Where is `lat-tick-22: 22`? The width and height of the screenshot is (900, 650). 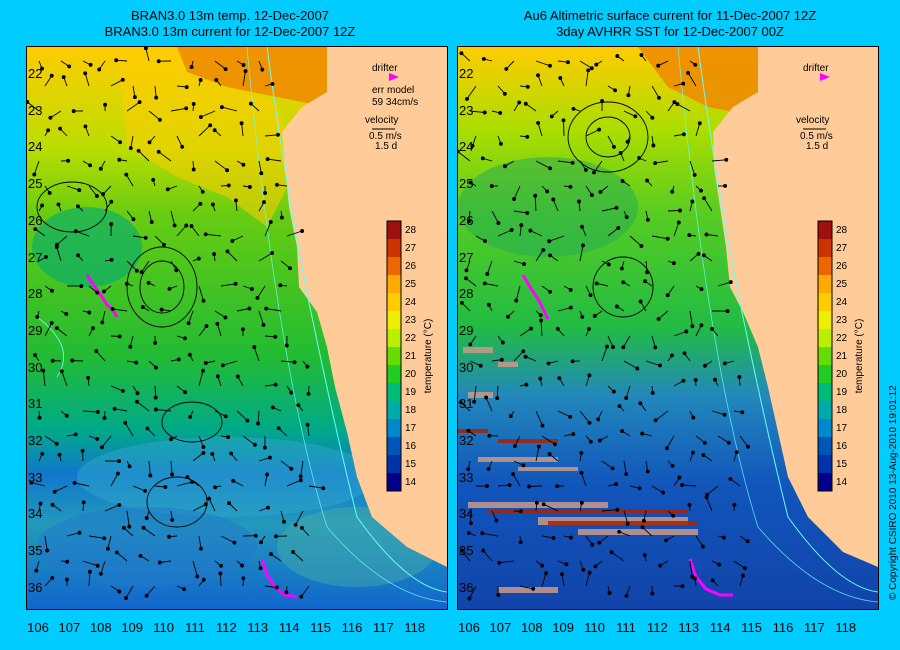
lat-tick-22: 22 is located at coordinates (35, 73).